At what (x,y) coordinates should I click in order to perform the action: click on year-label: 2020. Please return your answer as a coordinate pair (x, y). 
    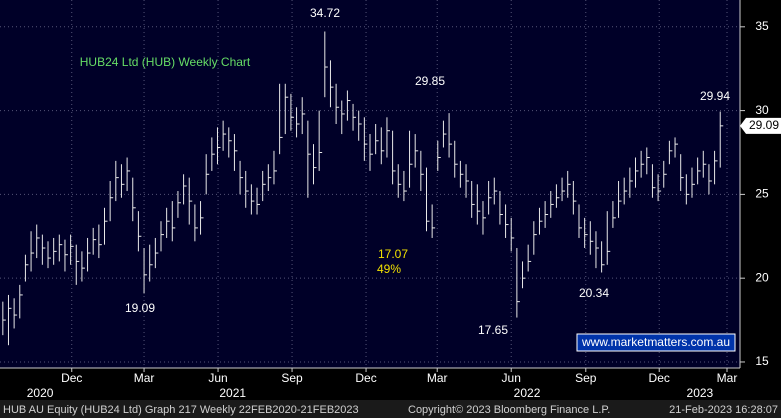
    Looking at the image, I should click on (40, 393).